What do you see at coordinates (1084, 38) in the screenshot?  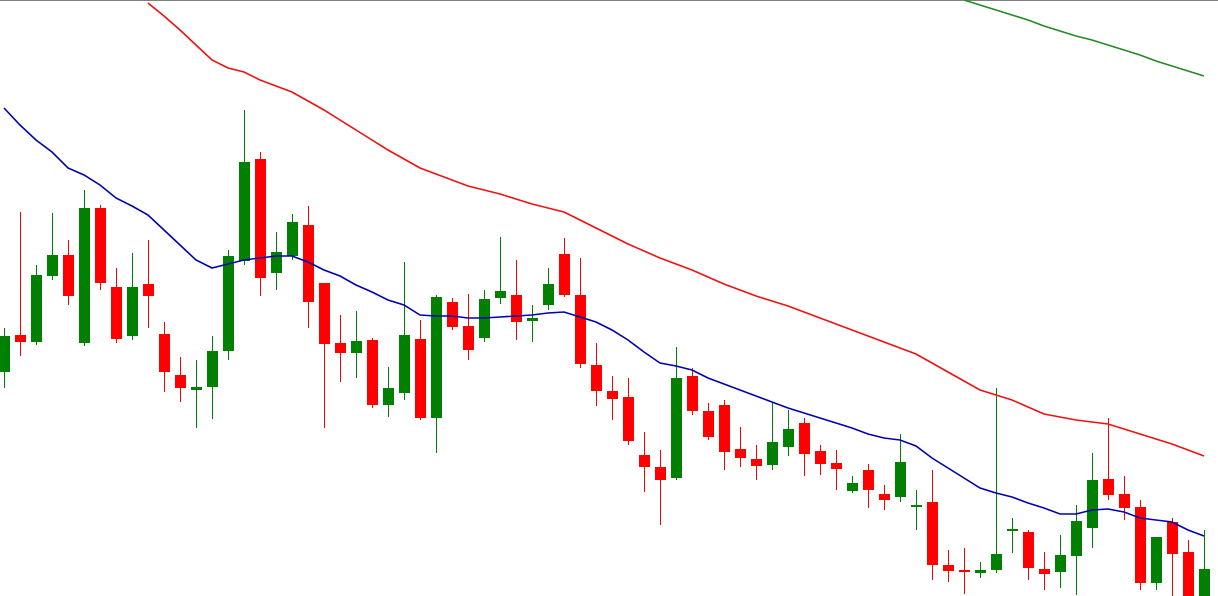 I see `moving-average-line` at bounding box center [1084, 38].